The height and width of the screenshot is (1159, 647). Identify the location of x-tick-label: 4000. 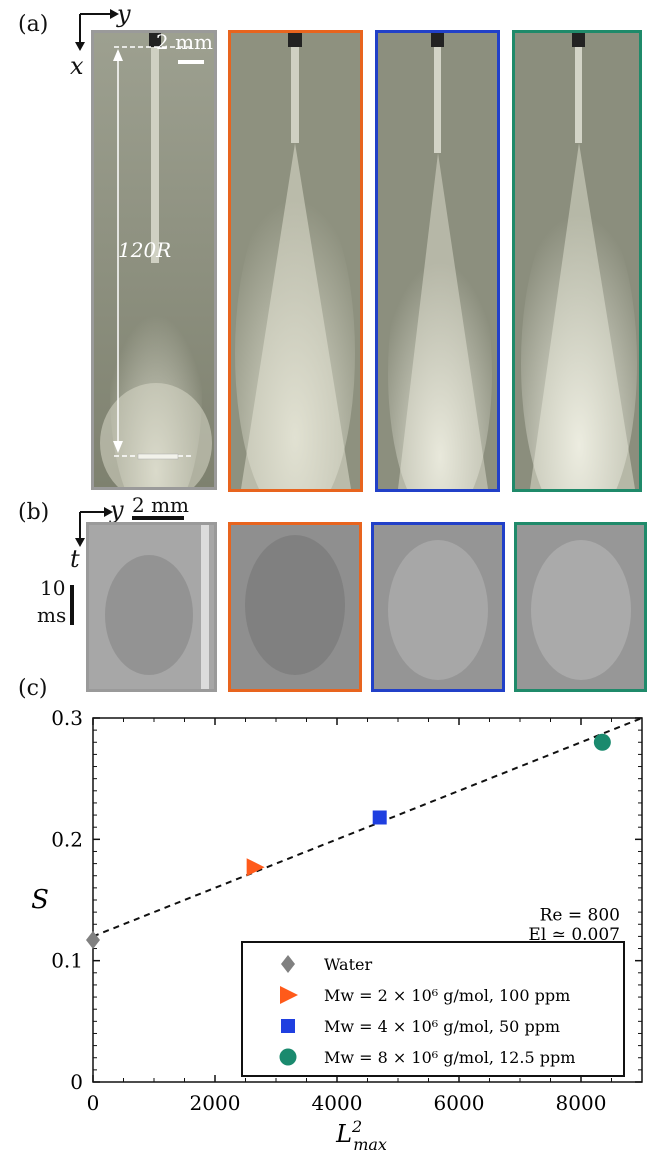
(337, 1103).